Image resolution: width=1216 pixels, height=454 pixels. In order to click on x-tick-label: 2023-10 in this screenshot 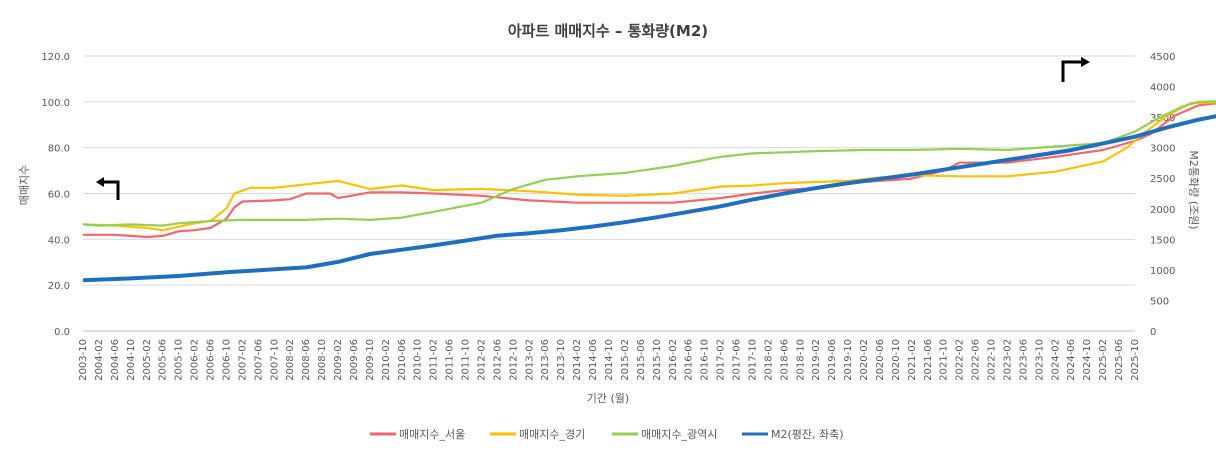, I will do `click(1039, 360)`.